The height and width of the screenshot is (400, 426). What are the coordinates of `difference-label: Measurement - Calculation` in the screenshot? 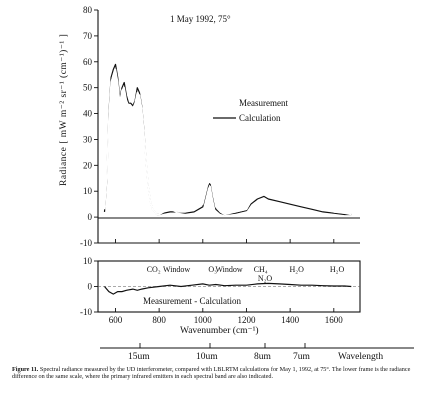 It's located at (192, 301).